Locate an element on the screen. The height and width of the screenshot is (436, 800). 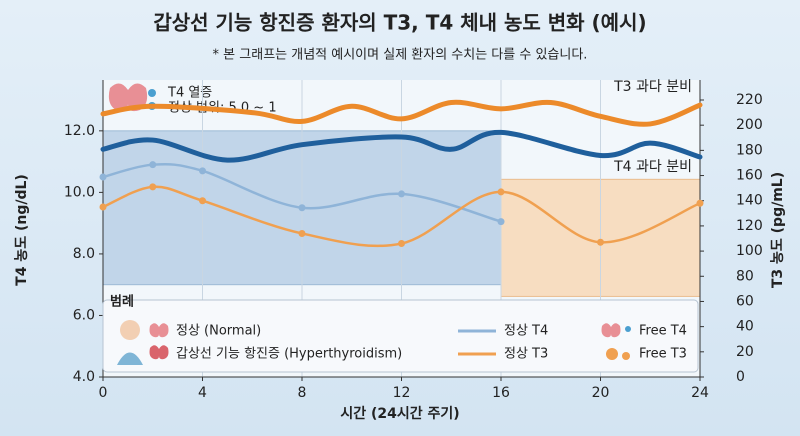
legend-label: Free T3 is located at coordinates (663, 354).